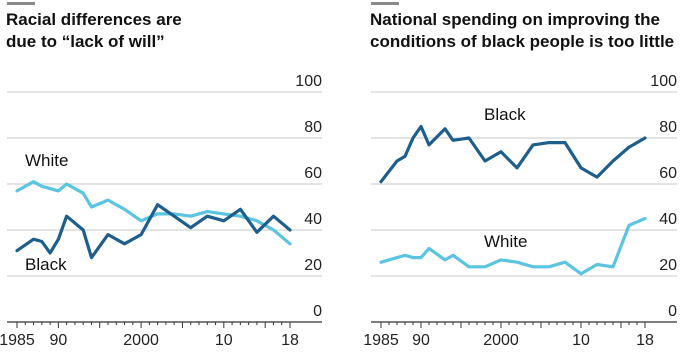 The height and width of the screenshot is (354, 685). What do you see at coordinates (522, 41) in the screenshot?
I see `chart-title-line: conditions of black people is too little` at bounding box center [522, 41].